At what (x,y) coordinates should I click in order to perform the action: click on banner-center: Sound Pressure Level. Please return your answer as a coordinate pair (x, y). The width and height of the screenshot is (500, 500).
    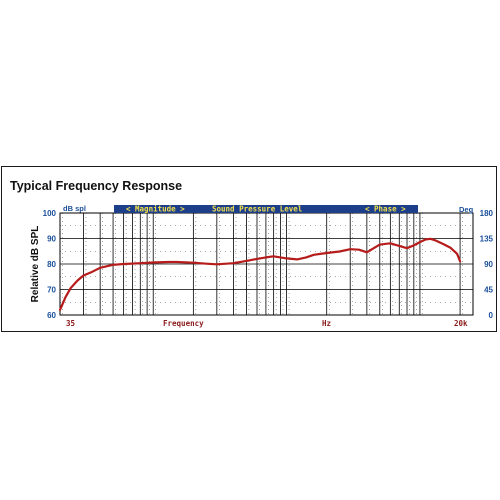
    Looking at the image, I should click on (257, 209).